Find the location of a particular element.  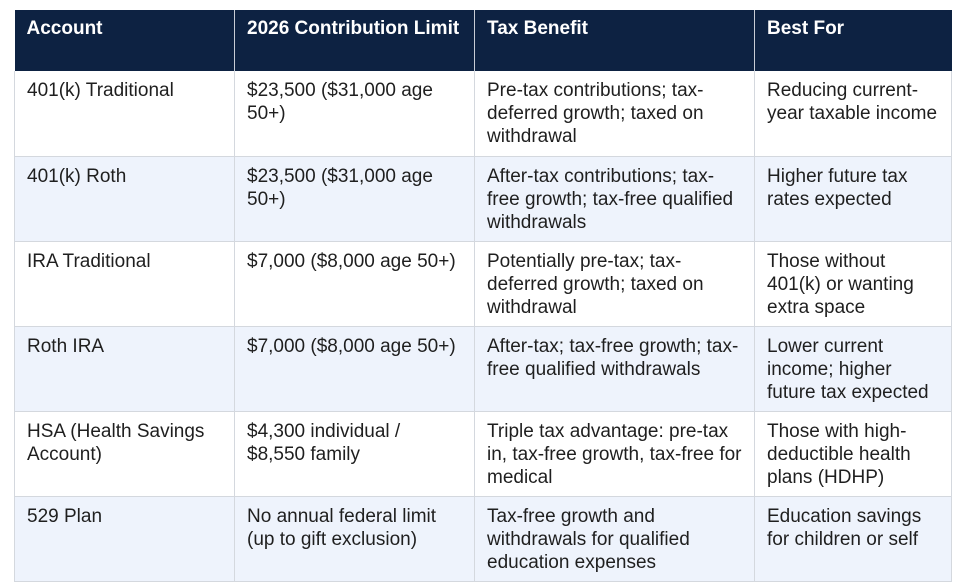

header-tax-benefit: Tax Benefit is located at coordinates (614, 40).